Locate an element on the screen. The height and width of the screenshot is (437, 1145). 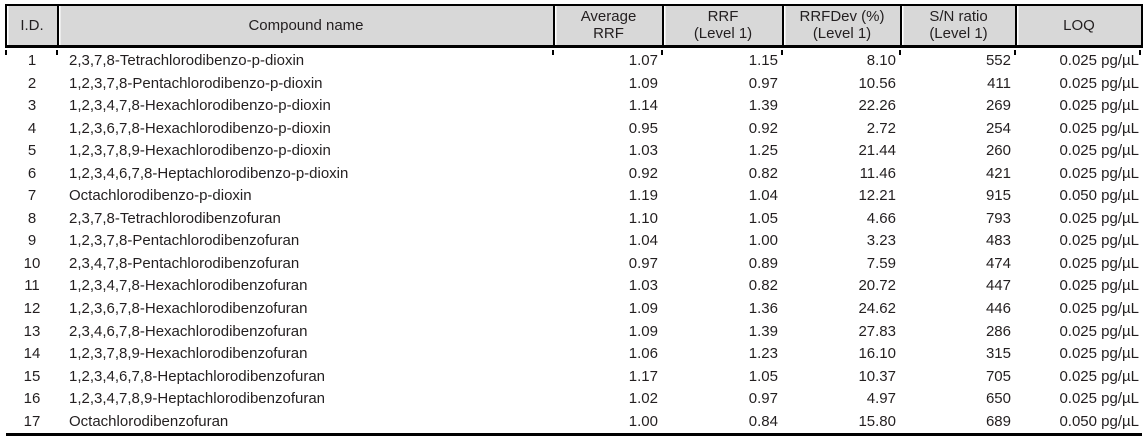
cell-rrfdev-l1: 10.37 is located at coordinates (877, 376).